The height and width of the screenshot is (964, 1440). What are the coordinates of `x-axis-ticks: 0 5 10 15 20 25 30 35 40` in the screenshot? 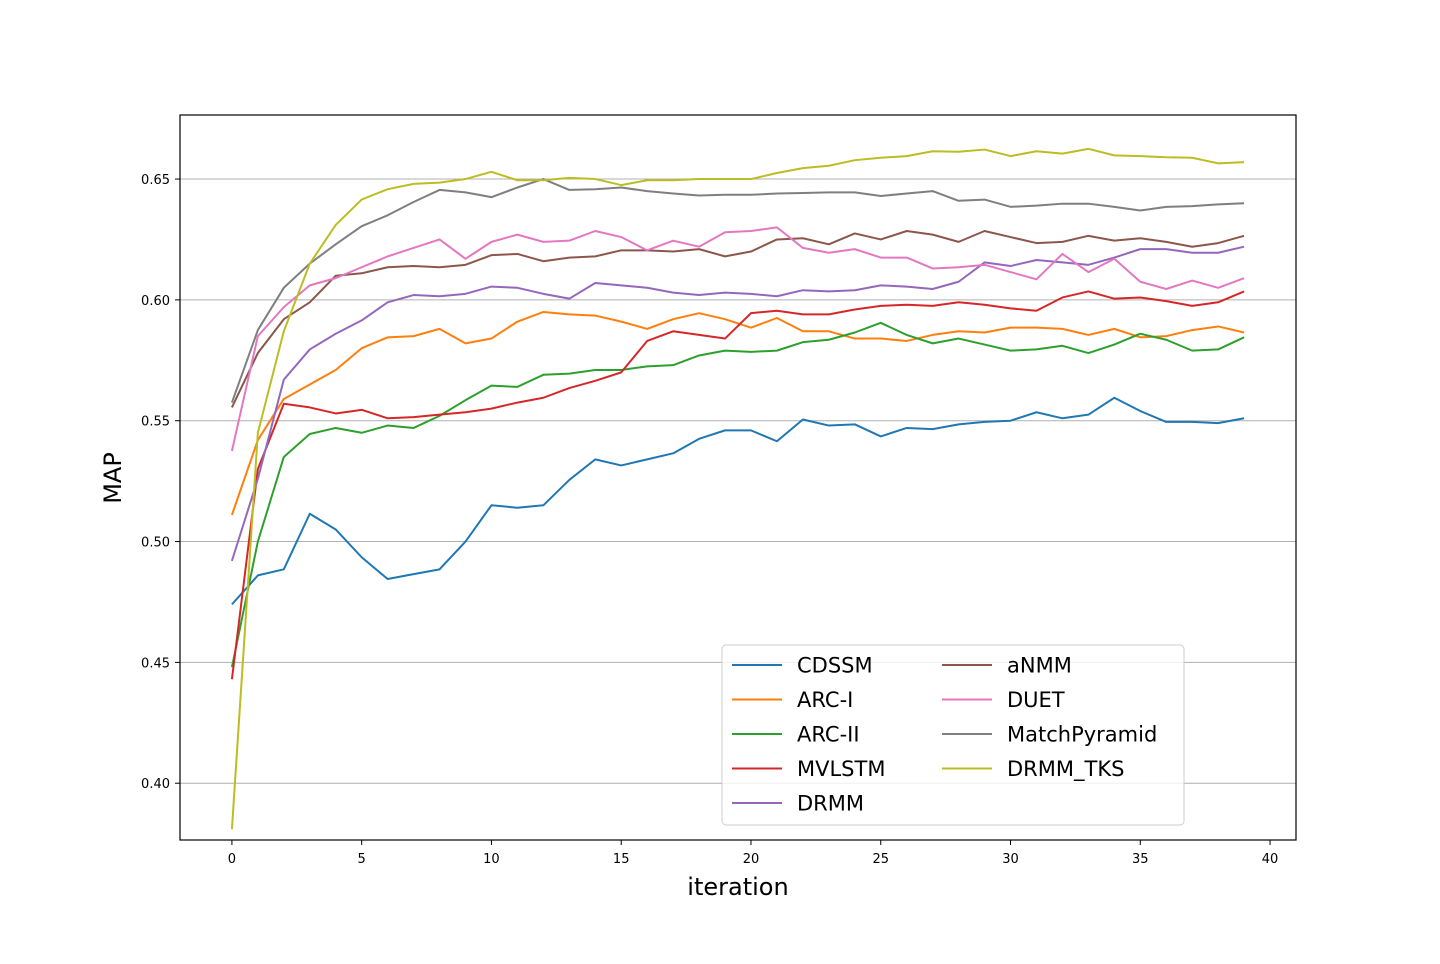 It's located at (753, 853).